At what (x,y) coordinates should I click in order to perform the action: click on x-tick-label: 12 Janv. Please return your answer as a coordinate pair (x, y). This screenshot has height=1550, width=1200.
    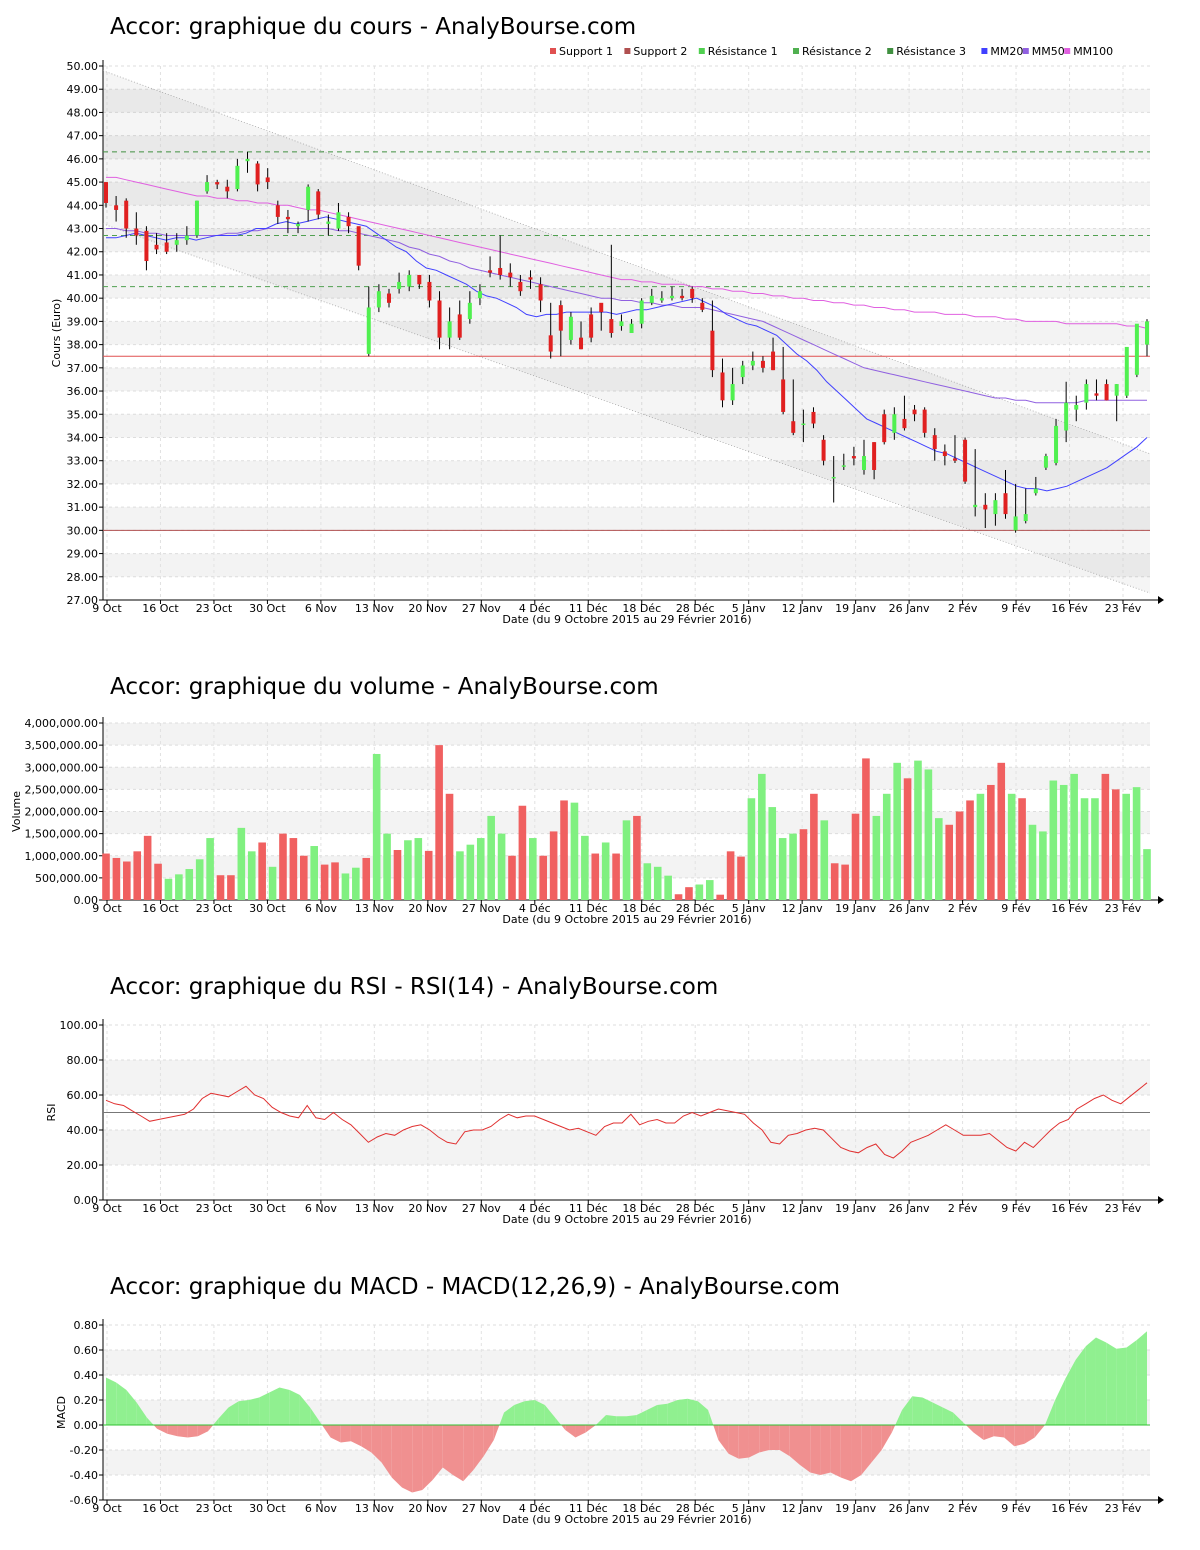
    Looking at the image, I should click on (802, 1508).